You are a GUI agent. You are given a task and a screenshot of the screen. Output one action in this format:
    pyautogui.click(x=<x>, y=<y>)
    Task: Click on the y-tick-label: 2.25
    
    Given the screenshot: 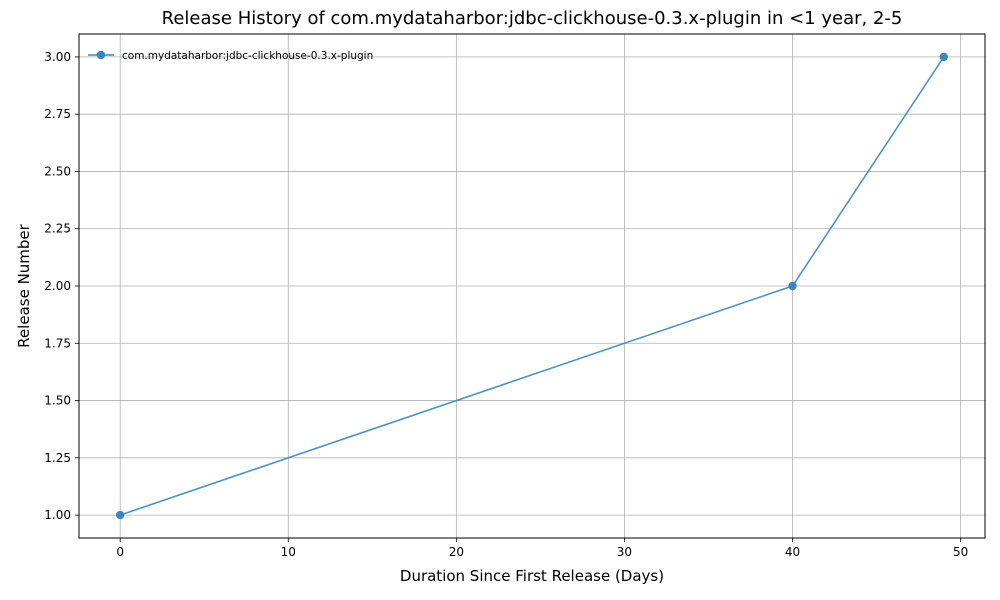 What is the action you would take?
    pyautogui.click(x=57, y=229)
    